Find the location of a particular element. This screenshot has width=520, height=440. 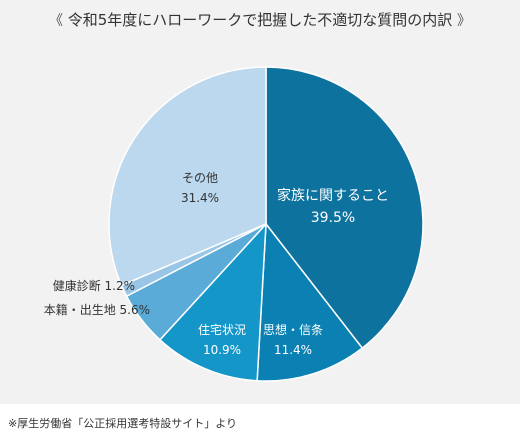

slice-label: 本籍・出生地 5.6% is located at coordinates (97, 309).